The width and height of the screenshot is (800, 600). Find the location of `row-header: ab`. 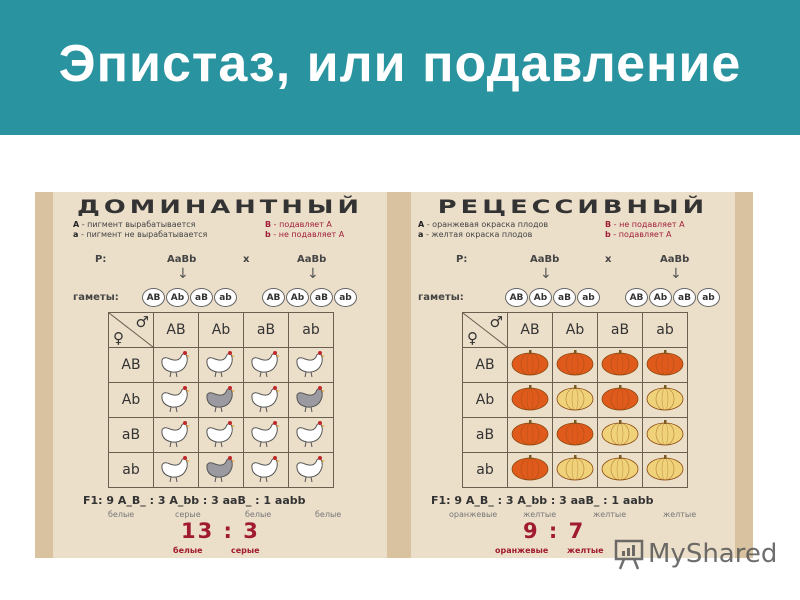

row-header: ab is located at coordinates (485, 470).